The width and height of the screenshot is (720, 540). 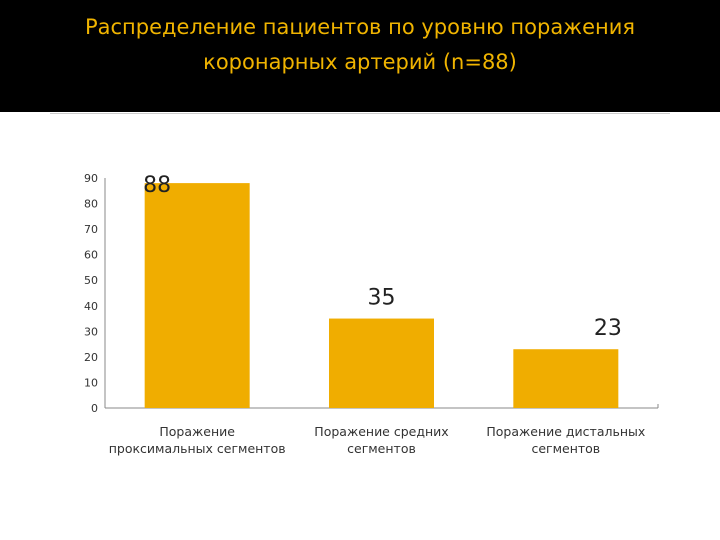 I want to click on y-tick-label: 90, so click(x=91, y=178).